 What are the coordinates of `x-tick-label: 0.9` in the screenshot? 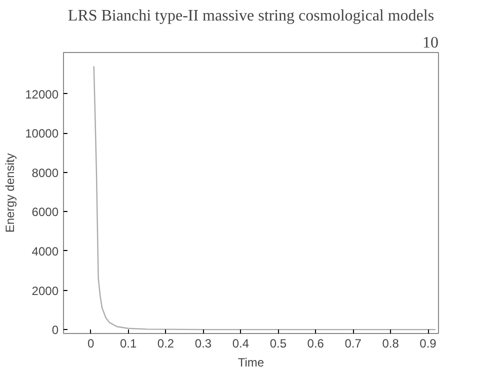 It's located at (428, 343).